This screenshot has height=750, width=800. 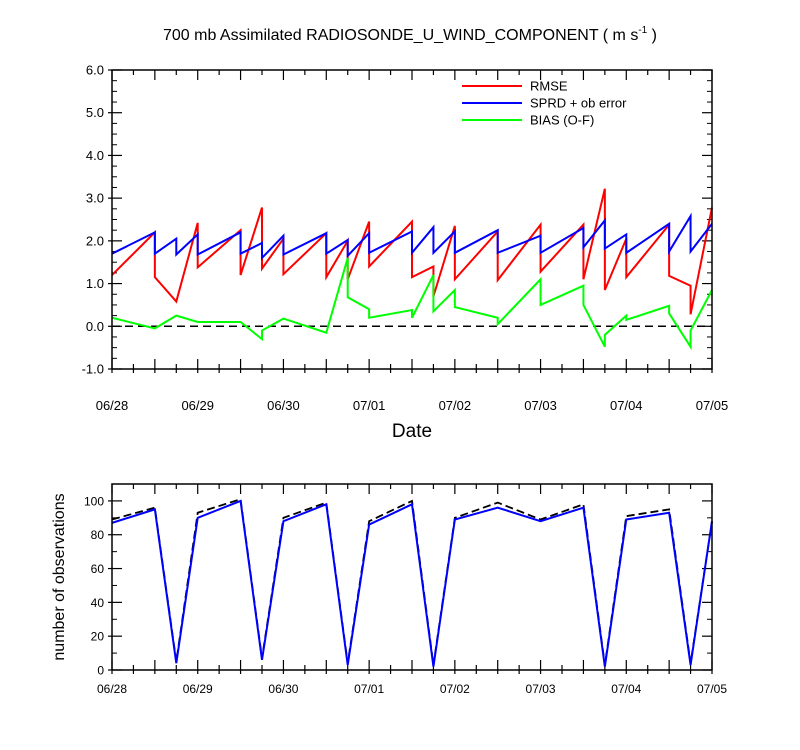 What do you see at coordinates (412, 236) in the screenshot?
I see `series-line-sprd-ob-error` at bounding box center [412, 236].